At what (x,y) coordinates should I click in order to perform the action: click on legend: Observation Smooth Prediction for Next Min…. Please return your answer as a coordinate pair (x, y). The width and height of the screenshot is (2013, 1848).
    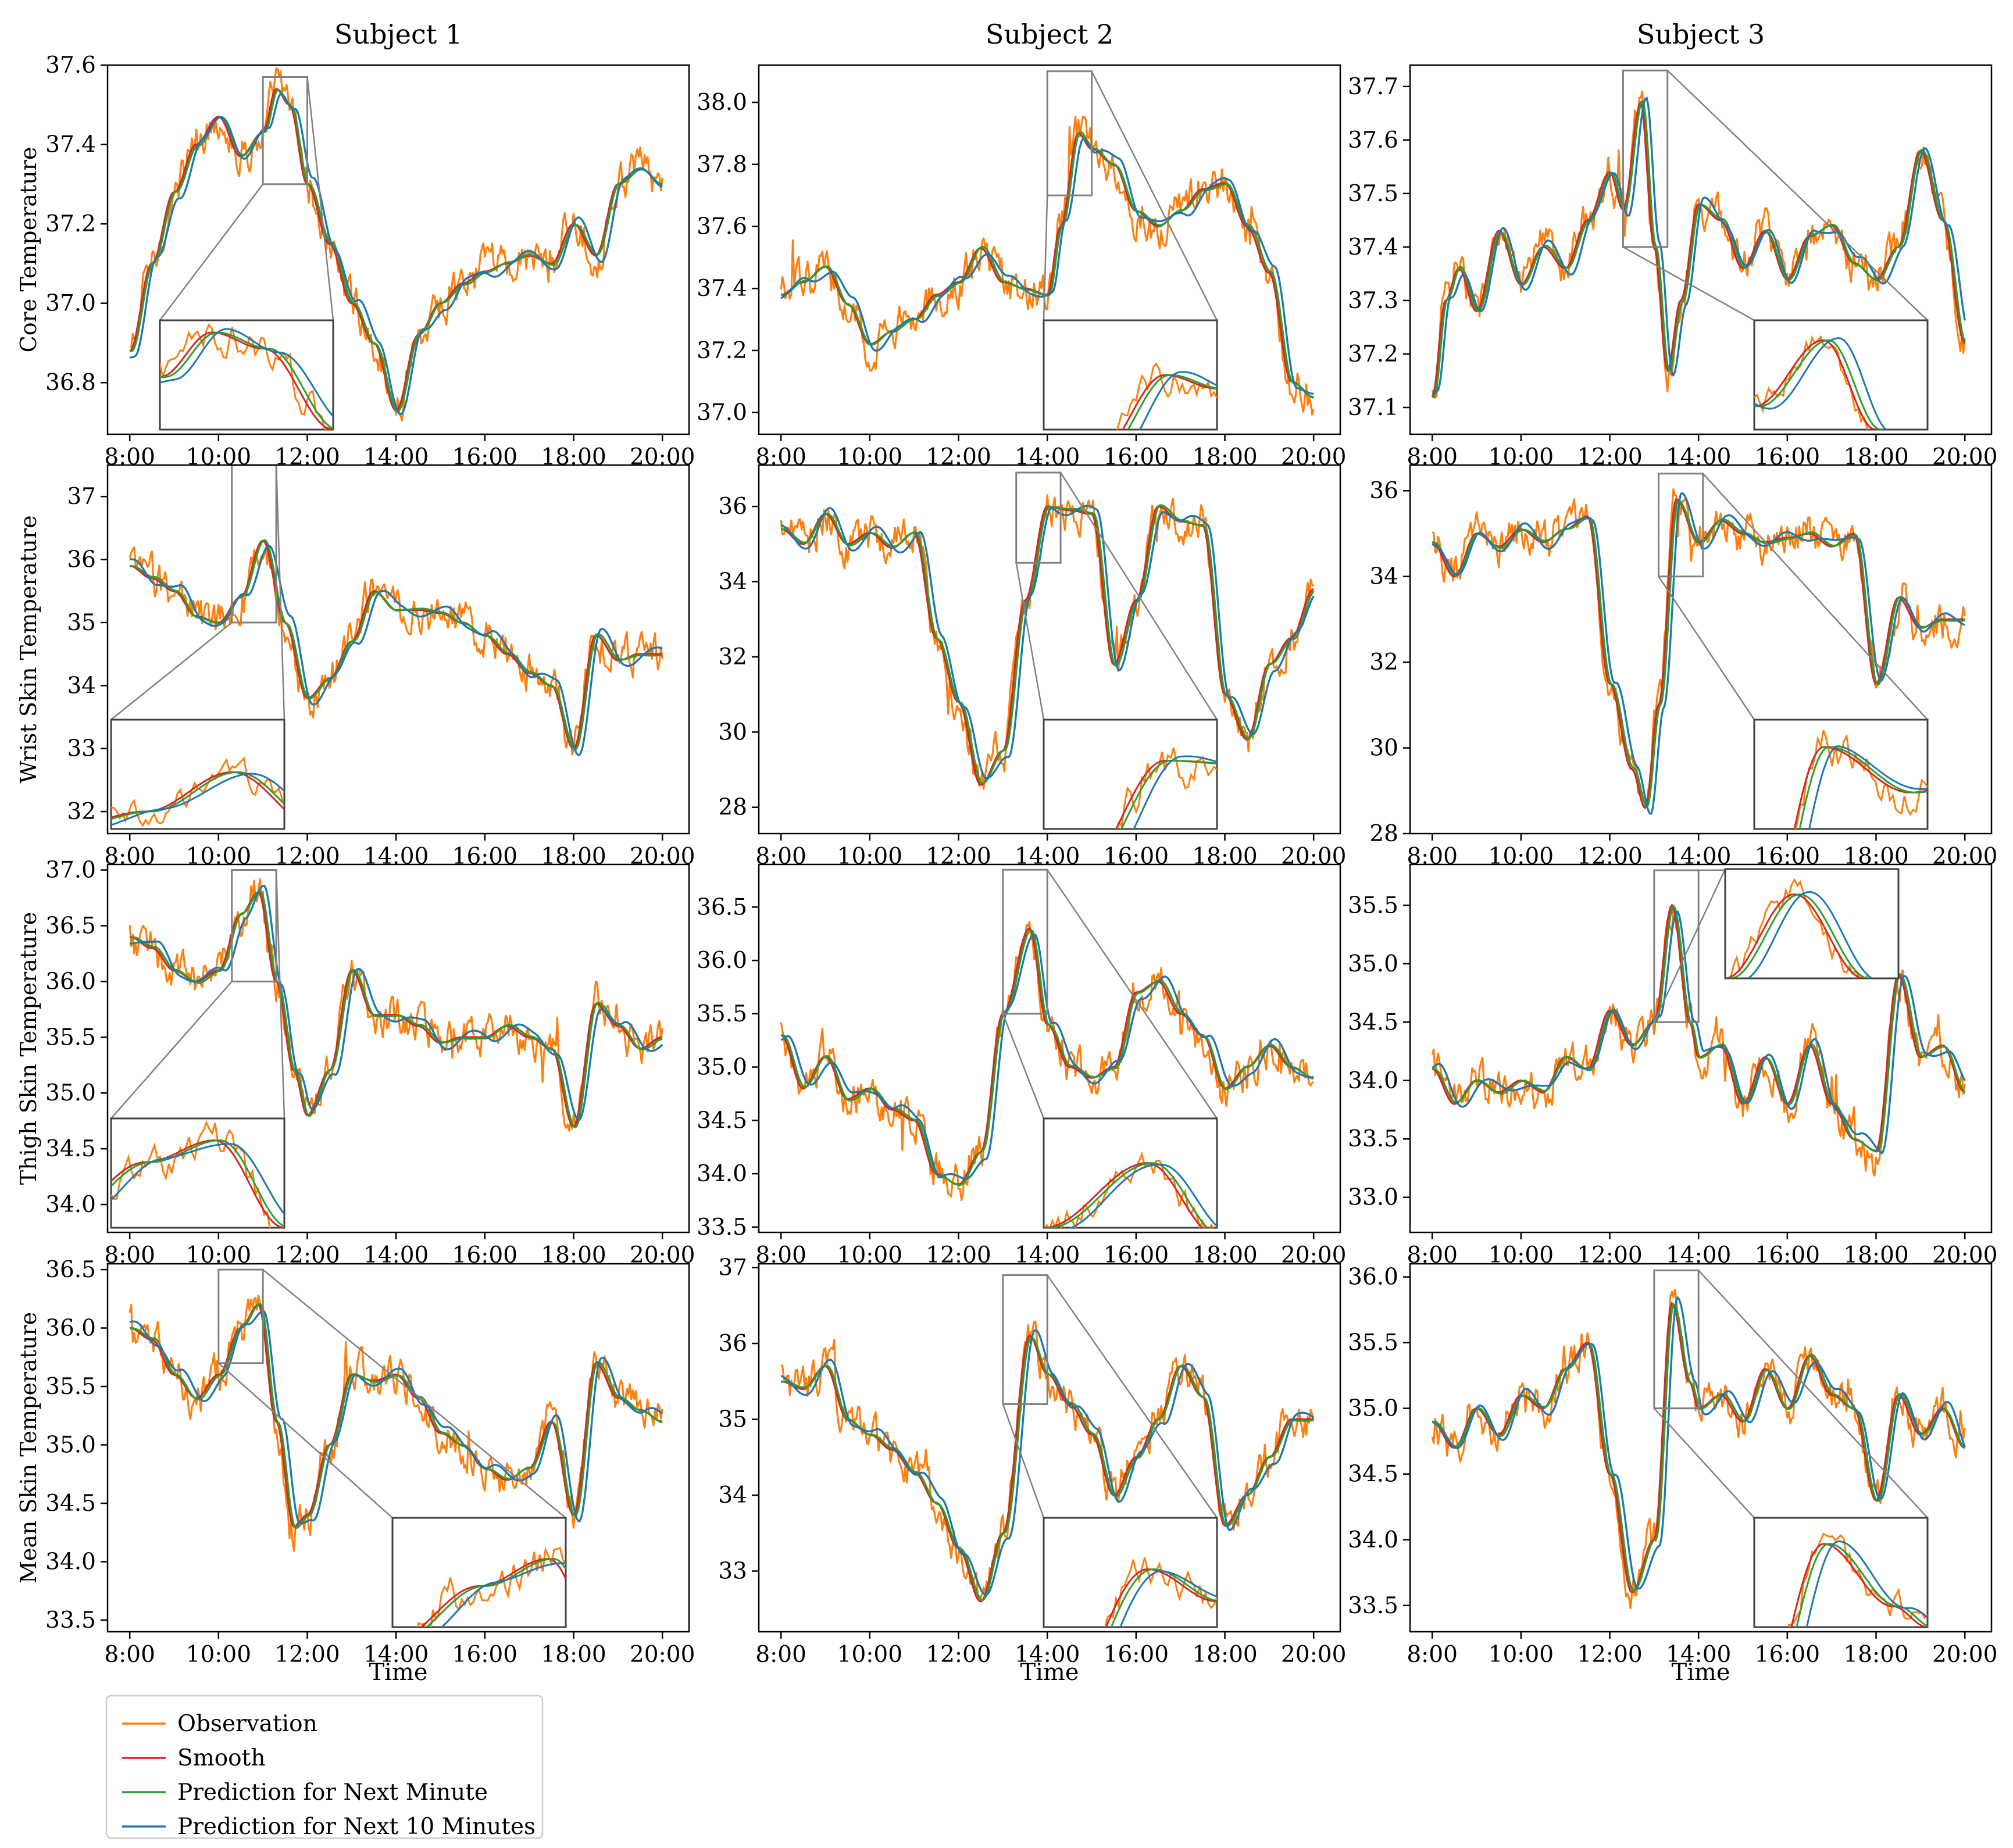
    Looking at the image, I should click on (324, 1768).